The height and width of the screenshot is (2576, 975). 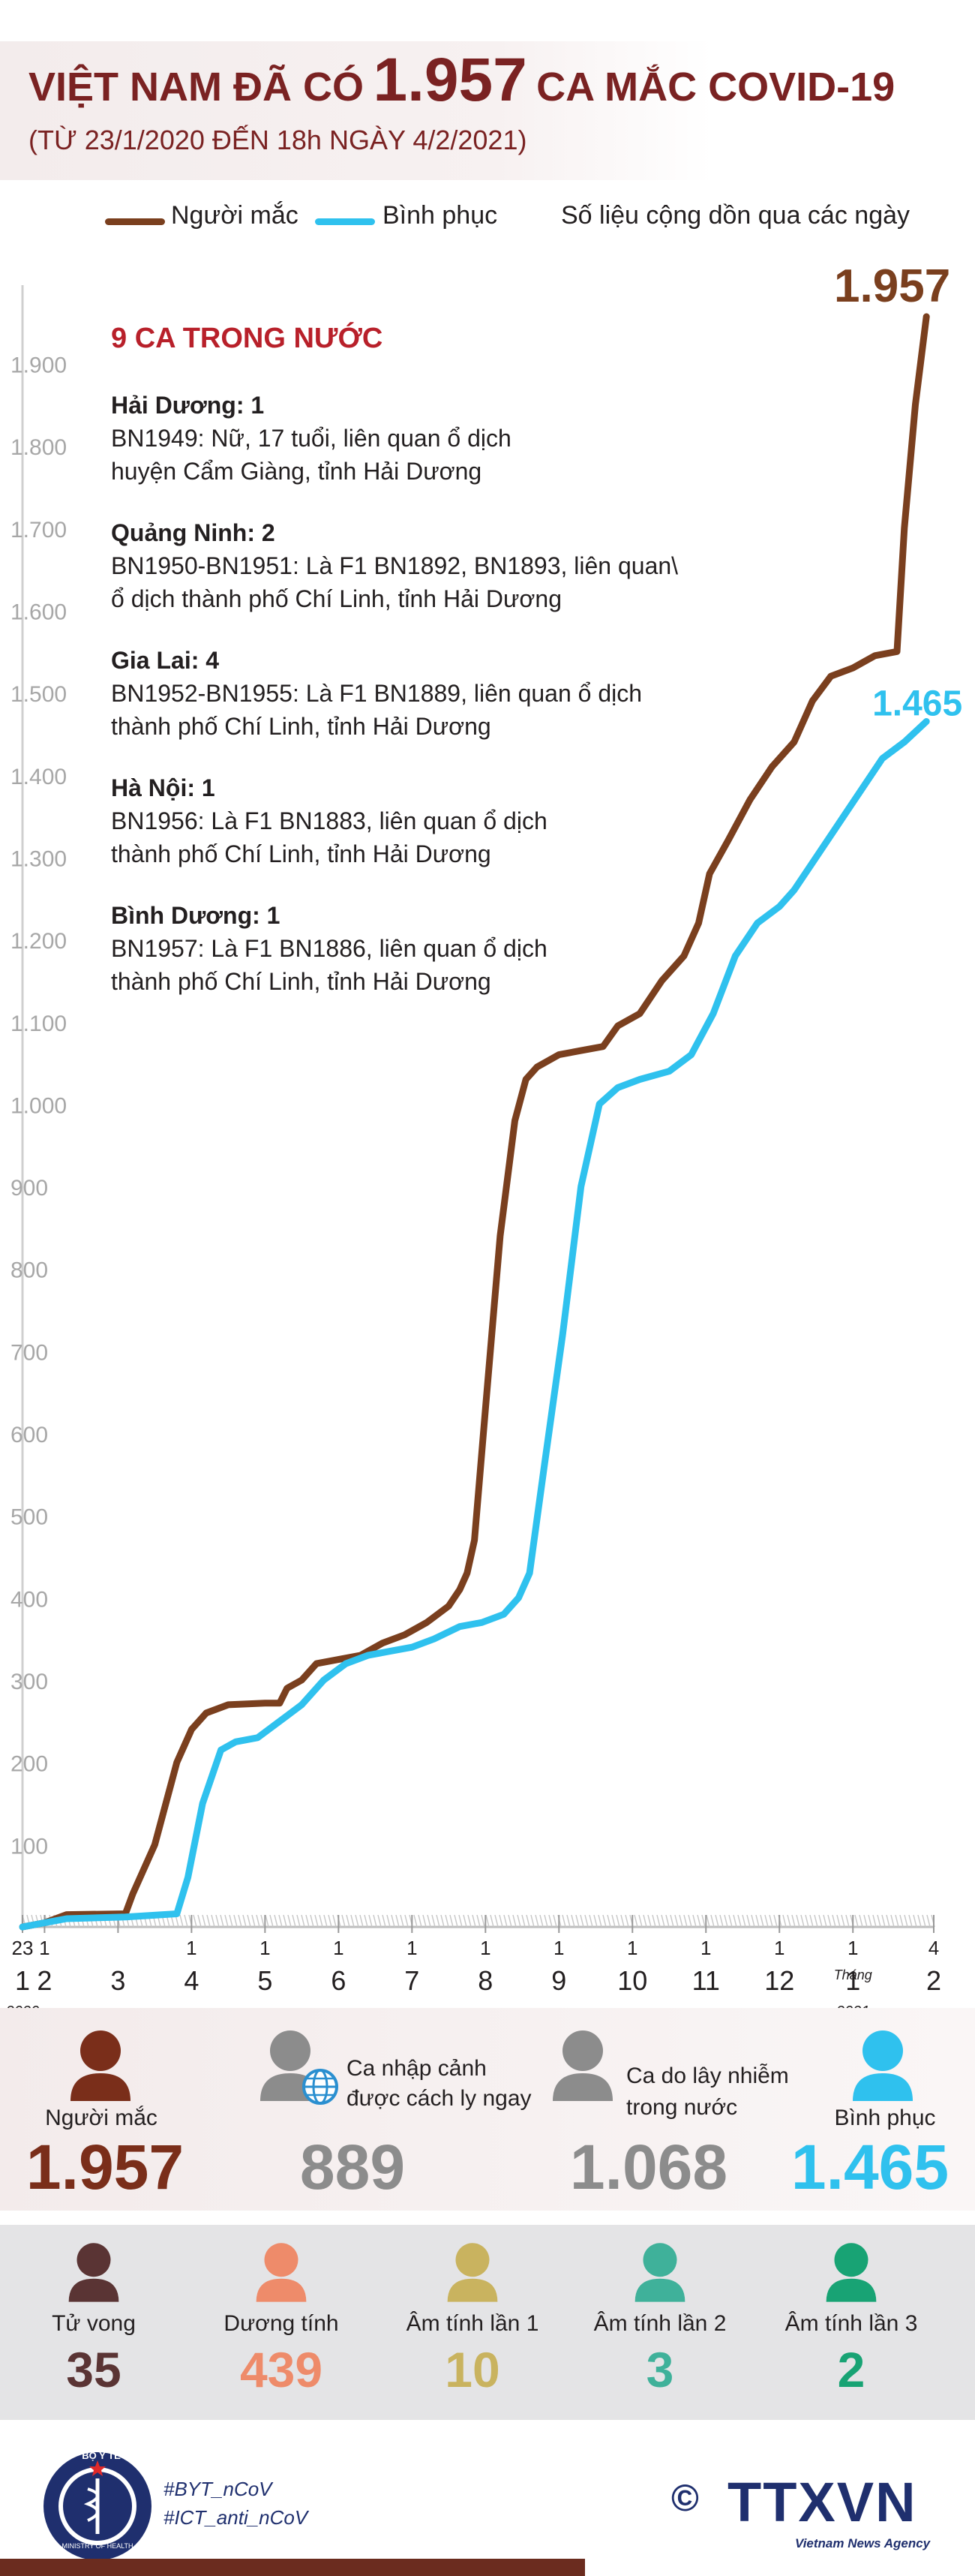 I want to click on hashtag-byt: #BYT_nCoV, so click(x=218, y=2489).